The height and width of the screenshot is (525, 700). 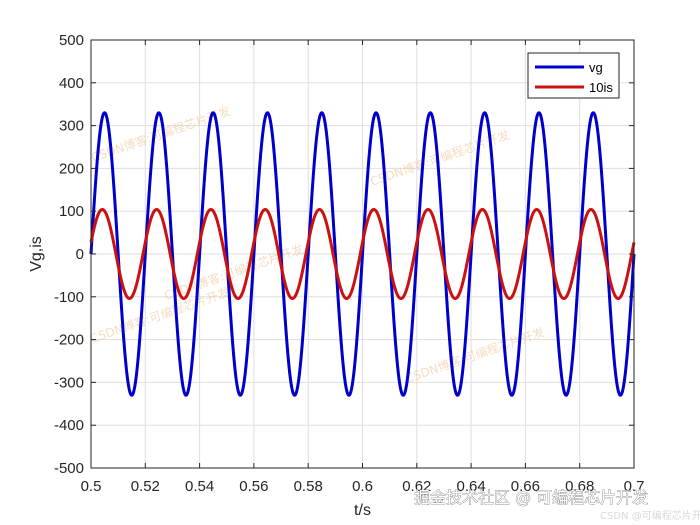 I want to click on footer-watermark: 掘金技术社区 @ 可编程芯片开发 CSDN @可编程芯片开发, so click(x=557, y=505).